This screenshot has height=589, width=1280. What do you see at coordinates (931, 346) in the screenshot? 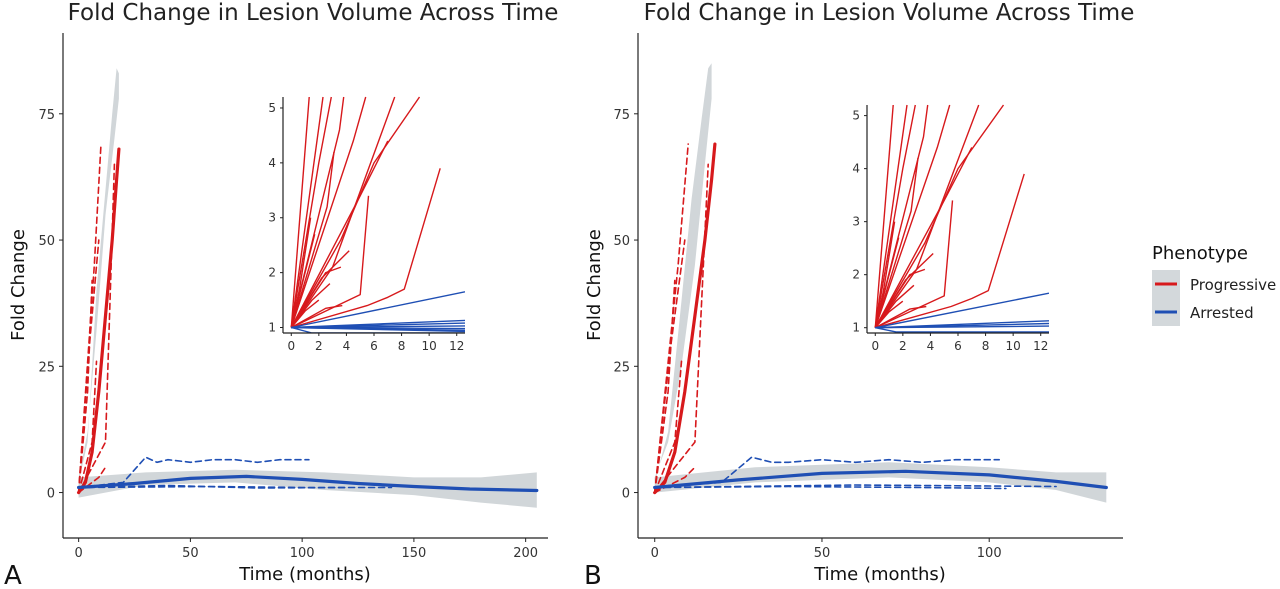
I see `inset-x-tick-label: 4` at bounding box center [931, 346].